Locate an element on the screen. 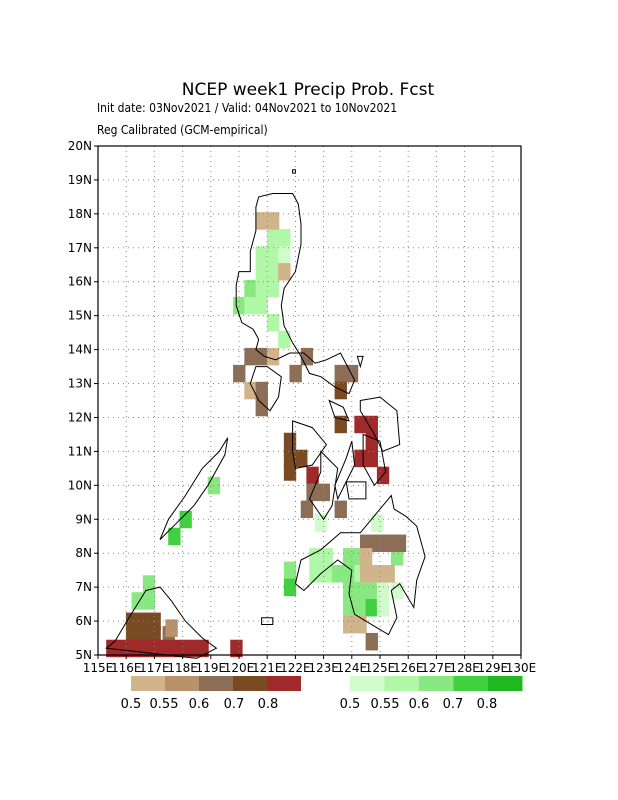  dry-legend: 0.5 0.55 0.6 0.7 0.8 is located at coordinates (211, 694).